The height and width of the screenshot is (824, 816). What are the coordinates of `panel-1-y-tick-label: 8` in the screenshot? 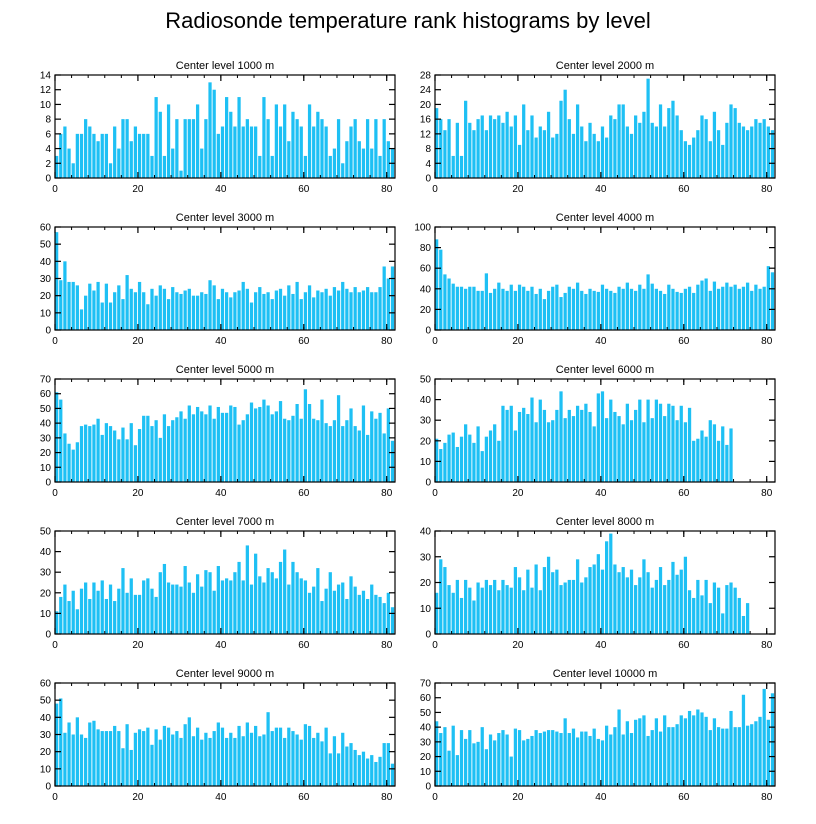 It's located at (428, 149).